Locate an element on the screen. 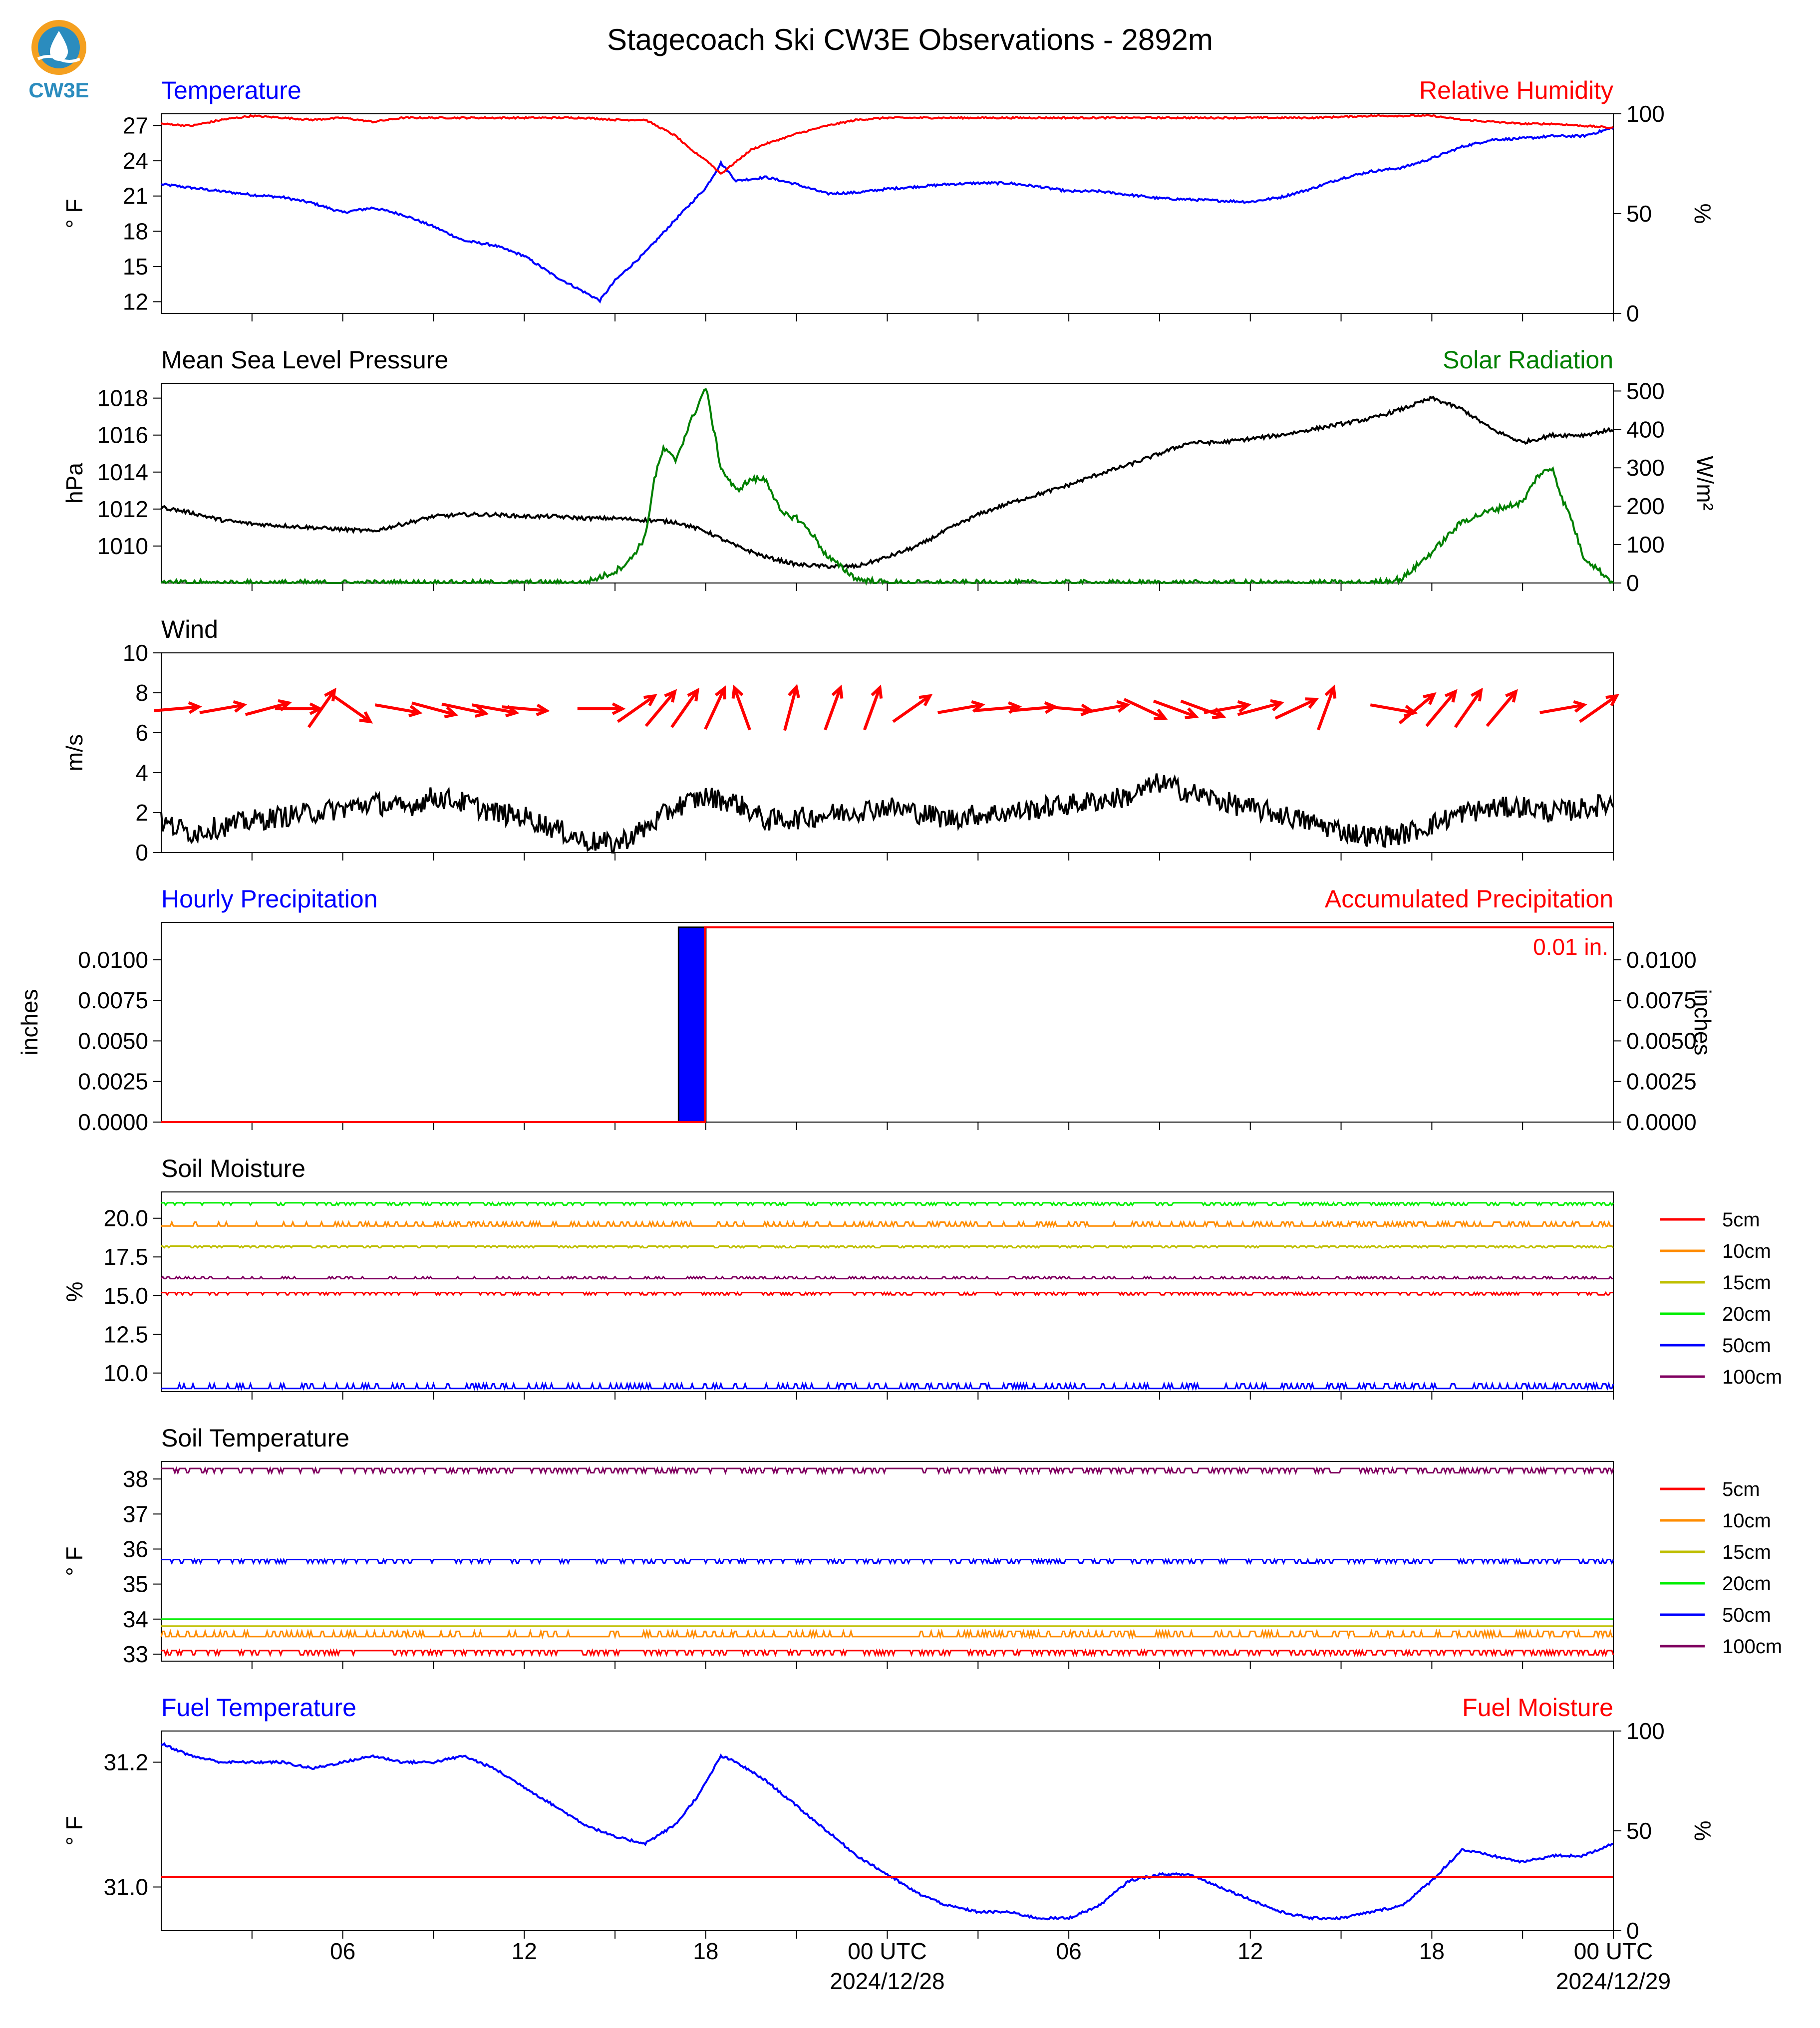 The height and width of the screenshot is (2028, 1820). panel-title-left: Hourly Precipitation is located at coordinates (269, 899).